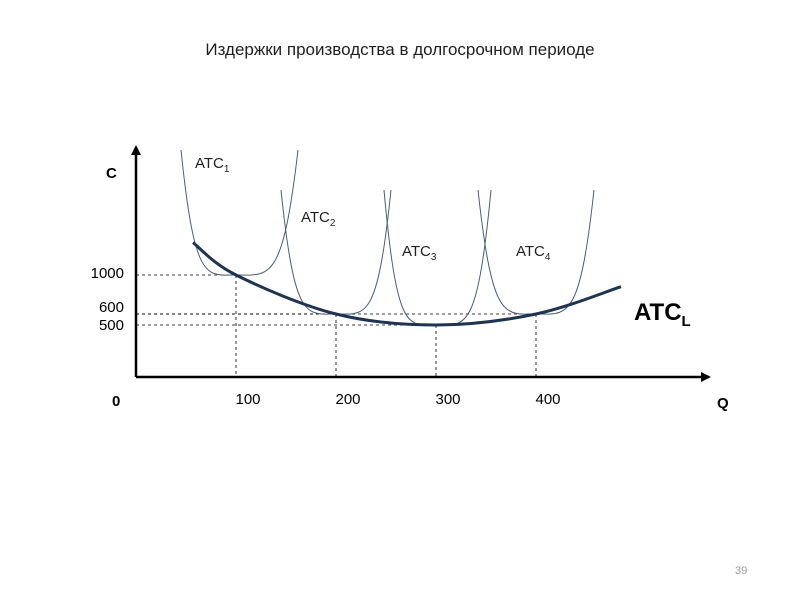 This screenshot has width=800, height=600. Describe the element at coordinates (533, 253) in the screenshot. I see `atc-label-4: ATC4` at that location.